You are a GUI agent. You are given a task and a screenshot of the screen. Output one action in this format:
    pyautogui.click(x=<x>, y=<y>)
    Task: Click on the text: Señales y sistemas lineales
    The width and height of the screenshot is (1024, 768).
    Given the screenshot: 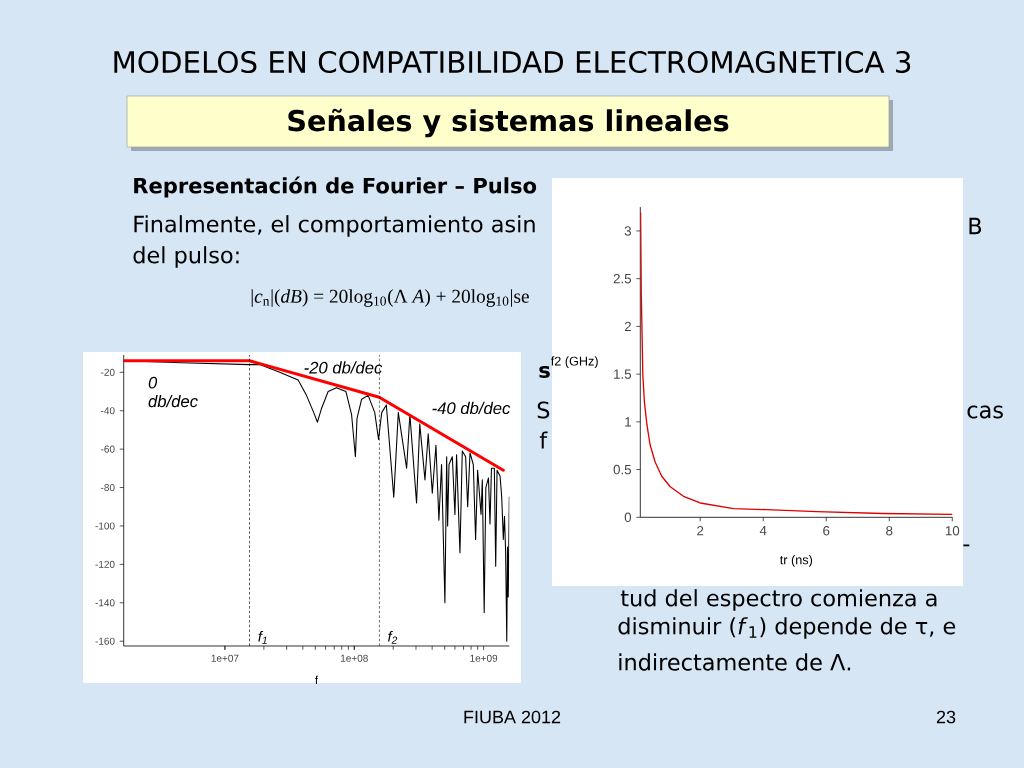 What is the action you would take?
    pyautogui.click(x=508, y=123)
    